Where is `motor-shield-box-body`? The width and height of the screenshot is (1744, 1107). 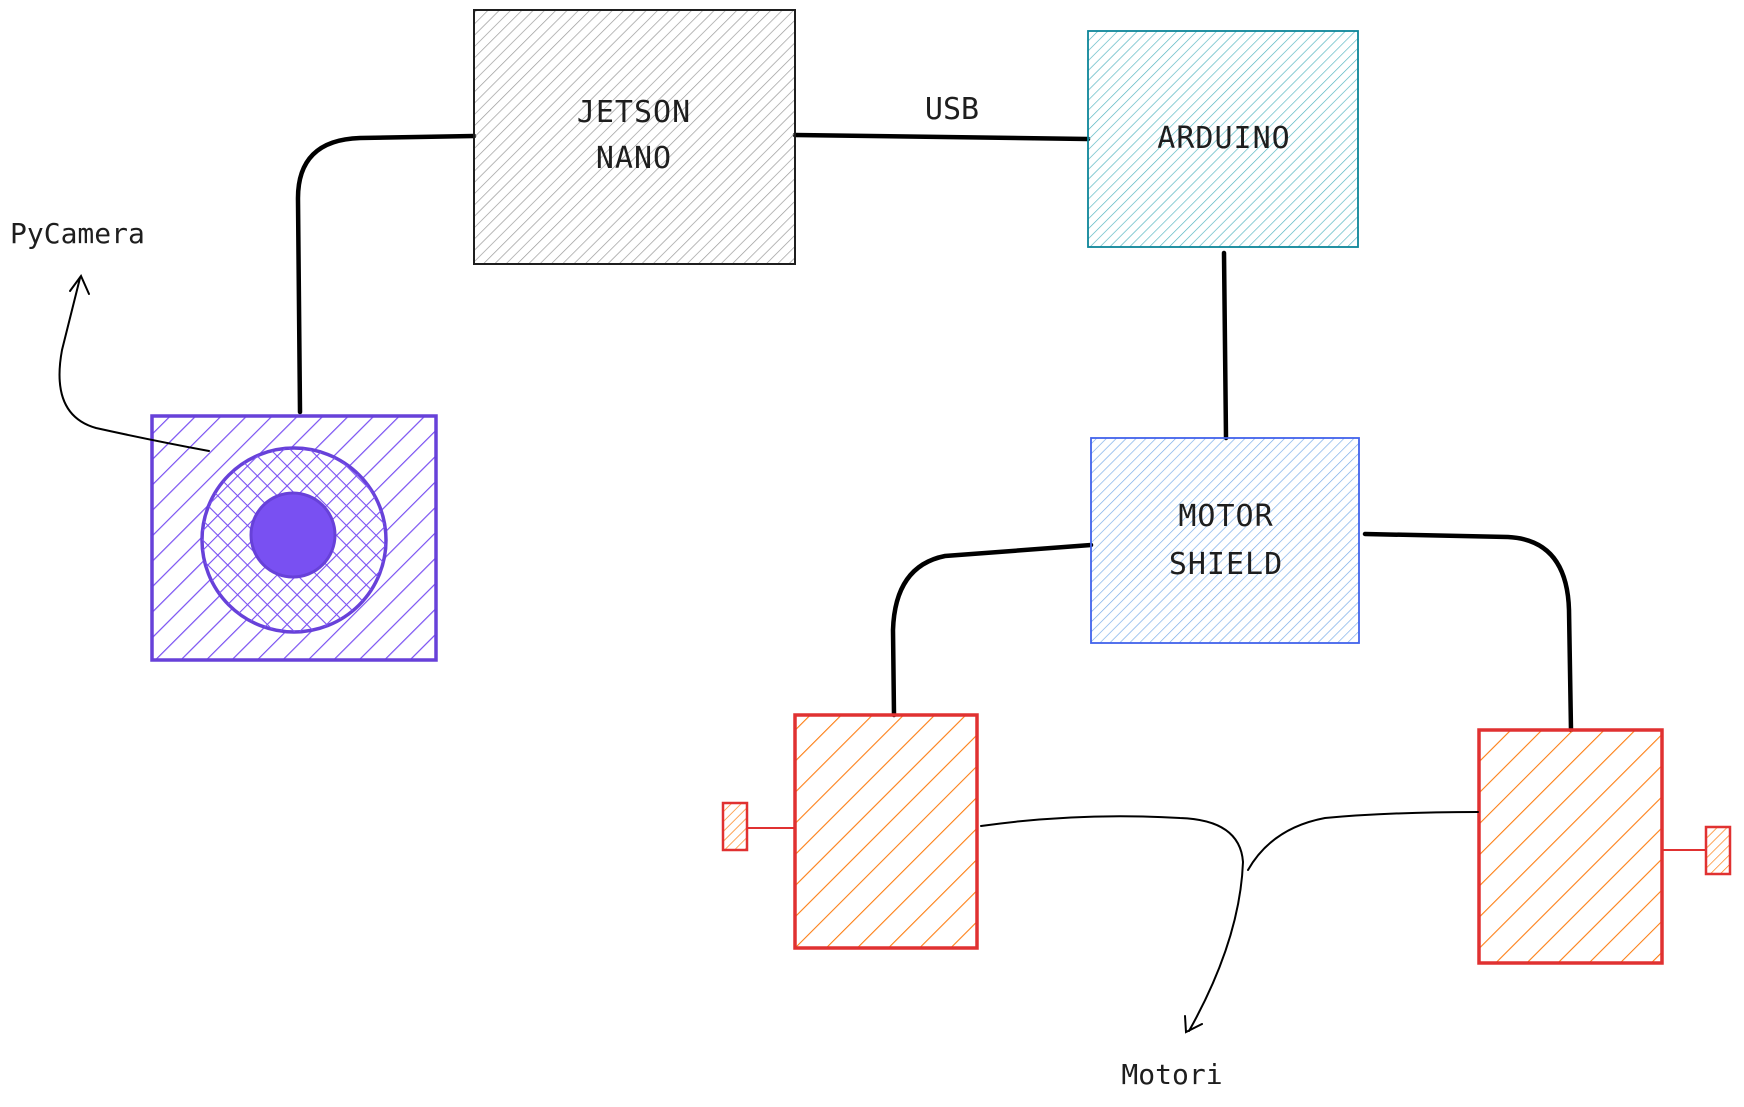 motor-shield-box-body is located at coordinates (1225, 540).